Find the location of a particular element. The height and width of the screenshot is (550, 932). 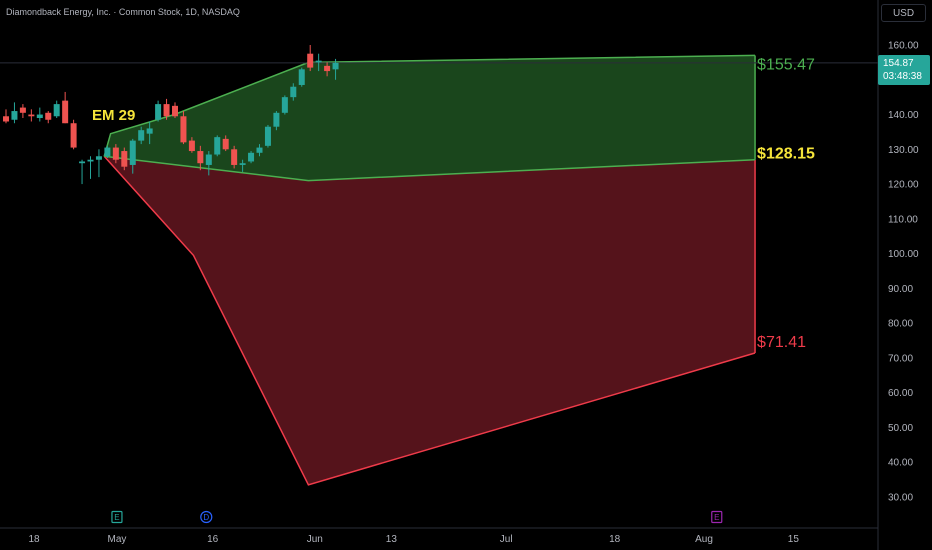

time-tick-label: 16 is located at coordinates (213, 539).